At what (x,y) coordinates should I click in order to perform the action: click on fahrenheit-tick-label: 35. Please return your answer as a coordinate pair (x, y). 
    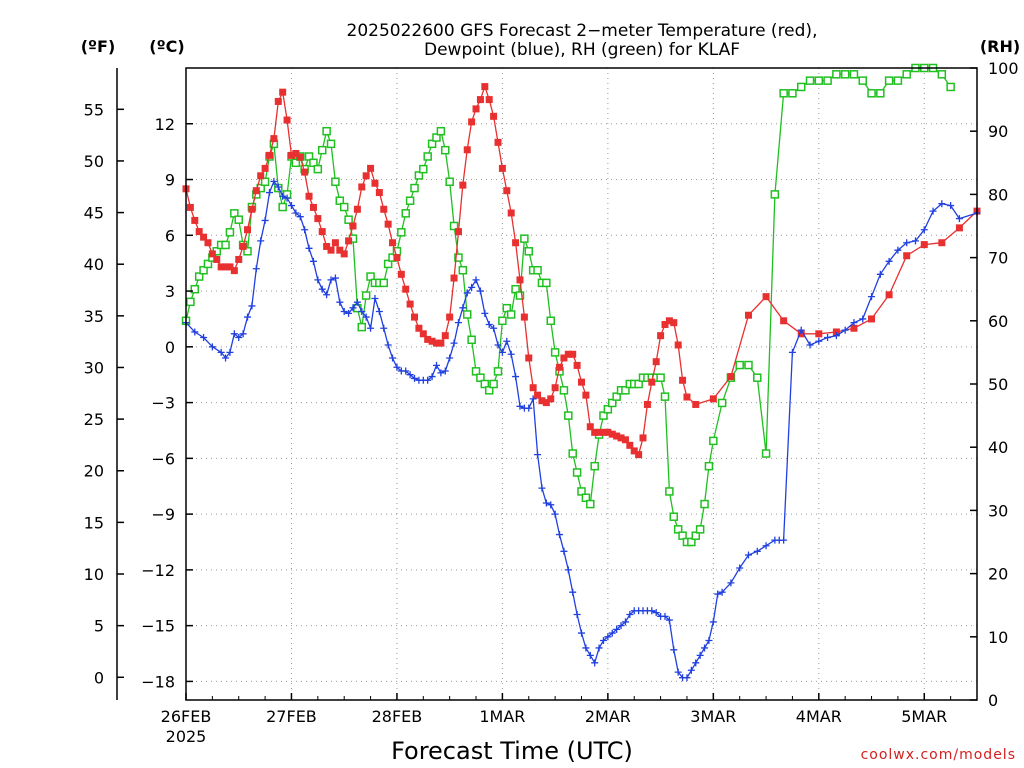
    Looking at the image, I should click on (94, 316).